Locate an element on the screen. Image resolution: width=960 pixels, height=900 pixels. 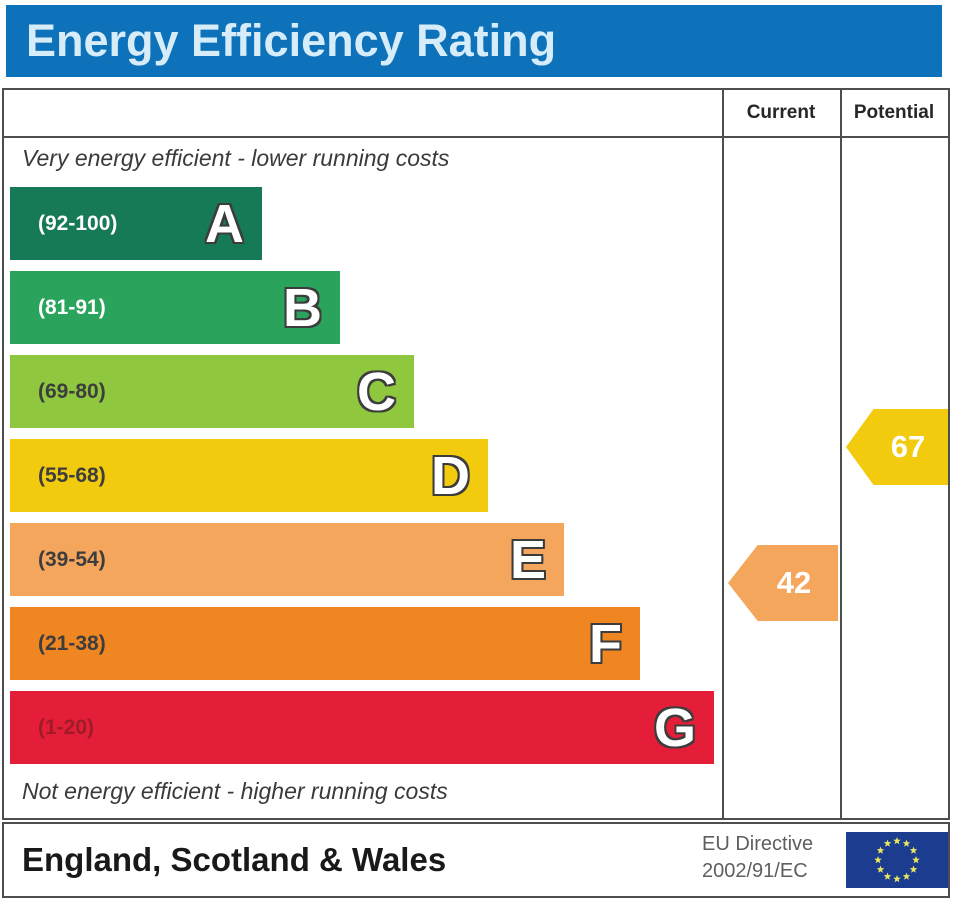
band-row: (92-100) A is located at coordinates (136, 223).